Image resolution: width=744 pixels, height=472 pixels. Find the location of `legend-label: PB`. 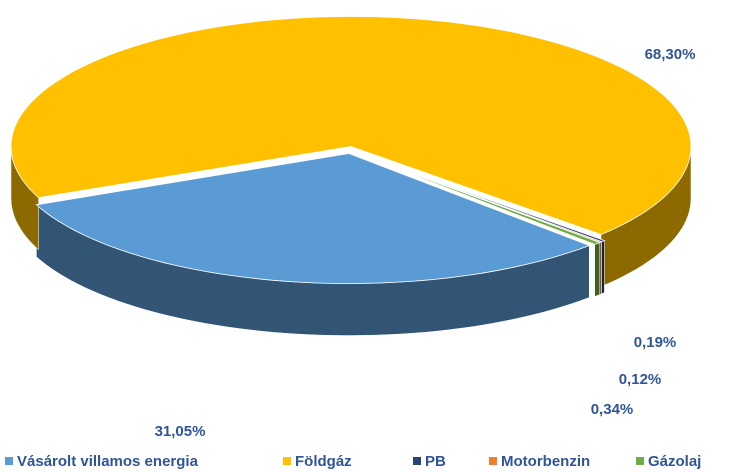

legend-label: PB is located at coordinates (435, 461).